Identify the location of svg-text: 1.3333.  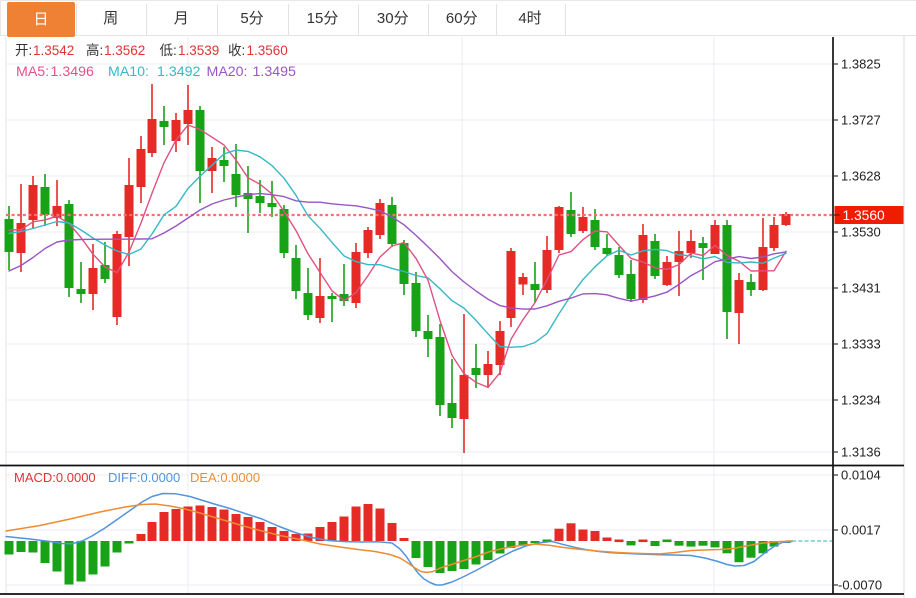
(861, 344).